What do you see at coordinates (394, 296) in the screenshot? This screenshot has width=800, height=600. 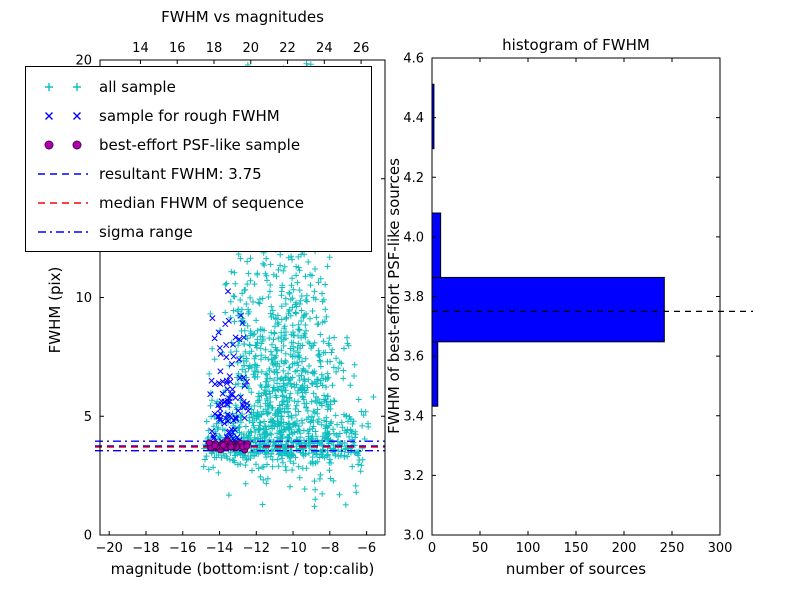 I see `right-ylabel: FWHM of best-effort PSF-like sources` at bounding box center [394, 296].